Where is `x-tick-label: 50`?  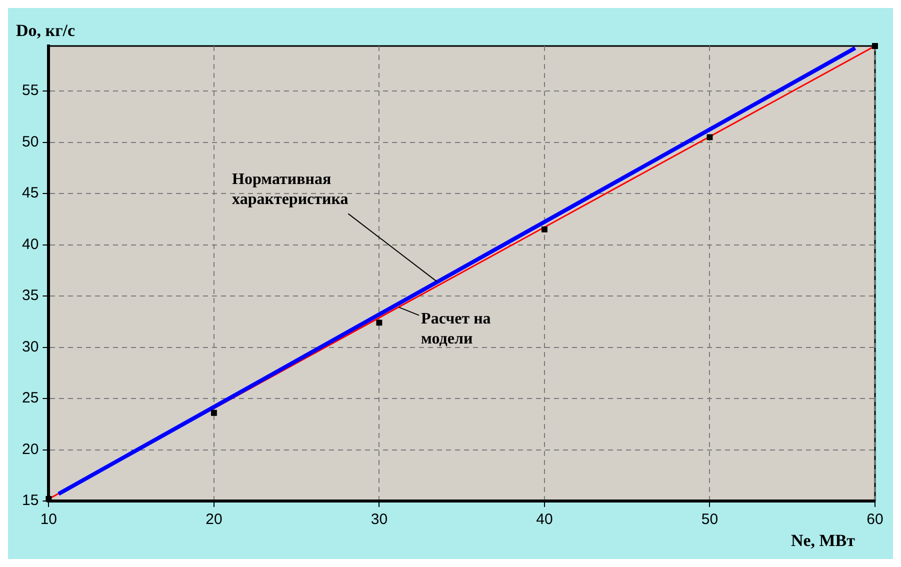 x-tick-label: 50 is located at coordinates (709, 519).